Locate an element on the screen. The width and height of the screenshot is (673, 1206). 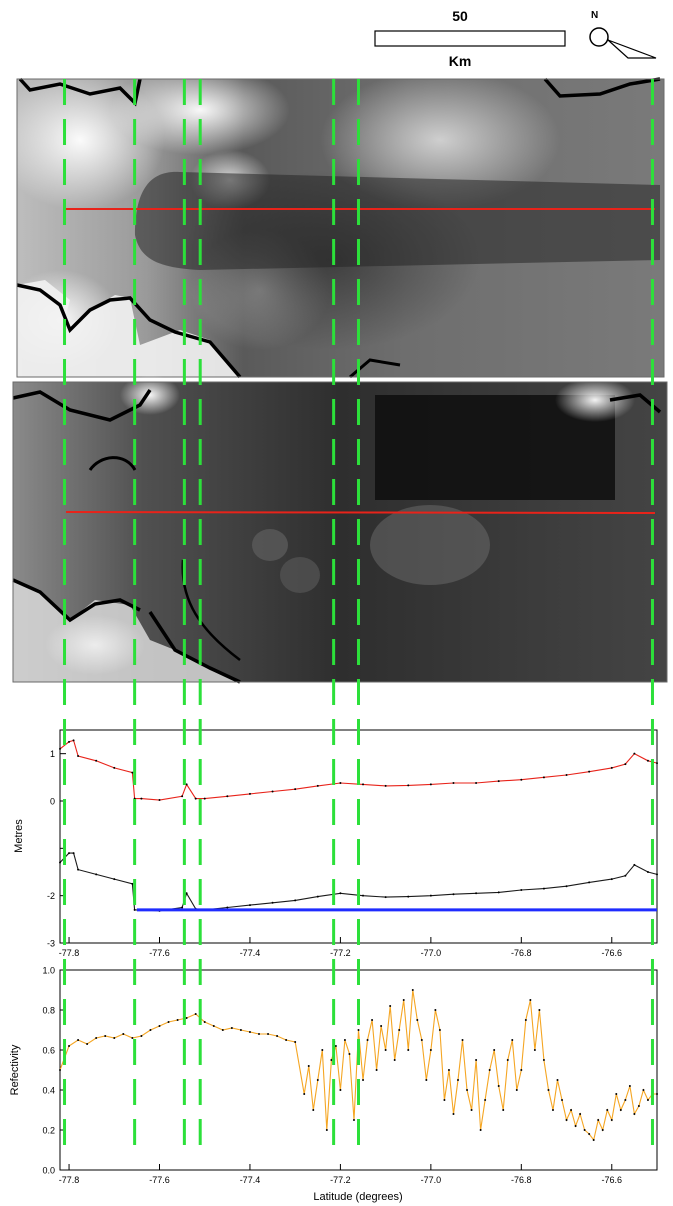
elevation-x-tick-label: -77.2 is located at coordinates (340, 953).